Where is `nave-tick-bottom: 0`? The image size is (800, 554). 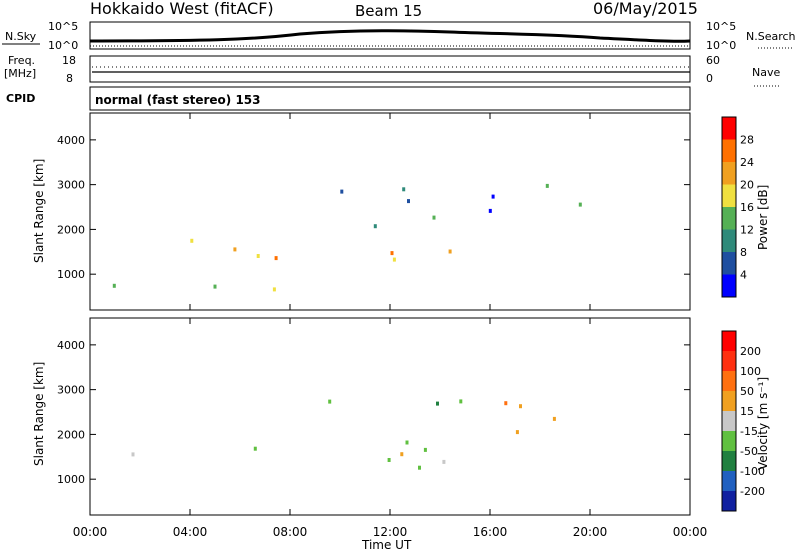 nave-tick-bottom: 0 is located at coordinates (709, 78).